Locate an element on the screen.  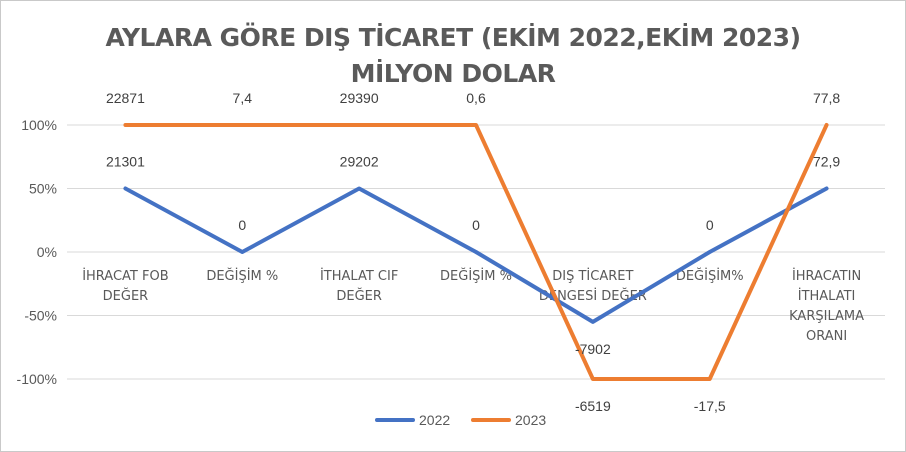
category-label: ORANI is located at coordinates (826, 336).